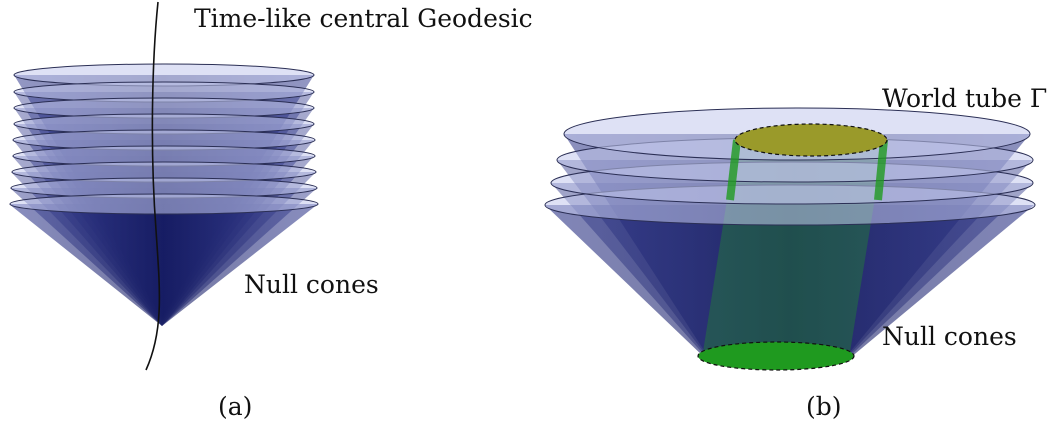 Image resolution: width=1057 pixels, height=421 pixels. What do you see at coordinates (153, 186) in the screenshot?
I see `timelike-geodesic-curve` at bounding box center [153, 186].